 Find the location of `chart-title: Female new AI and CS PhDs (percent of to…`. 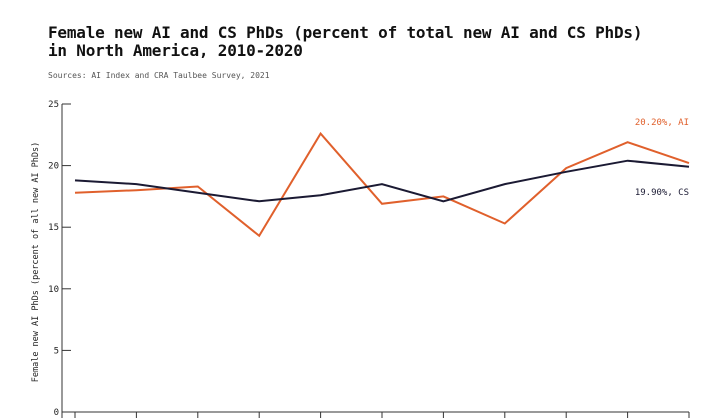

chart-title: Female new AI and CS PhDs (percent of to… is located at coordinates (345, 41).